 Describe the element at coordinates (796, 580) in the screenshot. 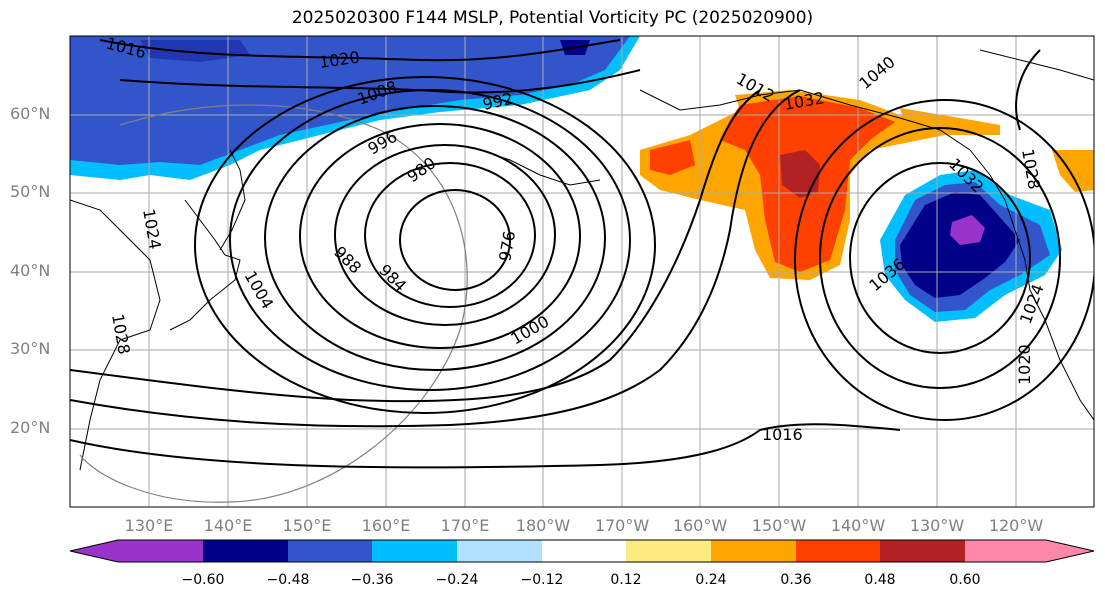

I see `colorbar-tick-label: 0.36` at that location.